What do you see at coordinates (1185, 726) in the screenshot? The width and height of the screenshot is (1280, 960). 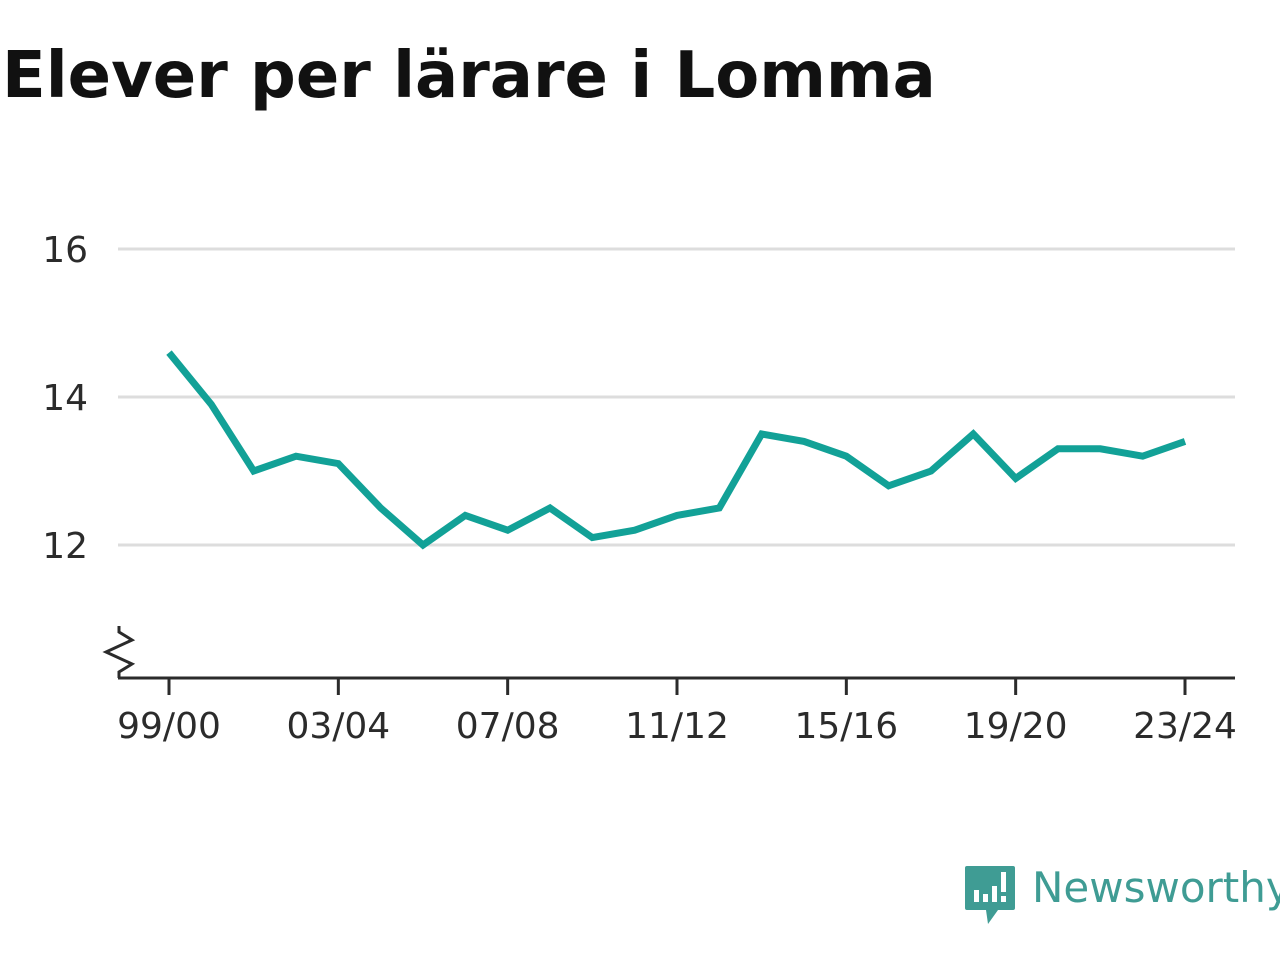 I see `x-tick-label: 23/24` at bounding box center [1185, 726].